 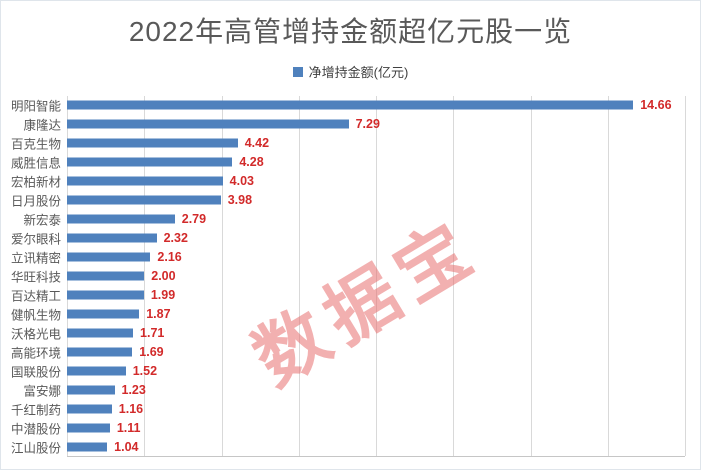 I want to click on category-label: 日月股份, so click(x=35, y=201).